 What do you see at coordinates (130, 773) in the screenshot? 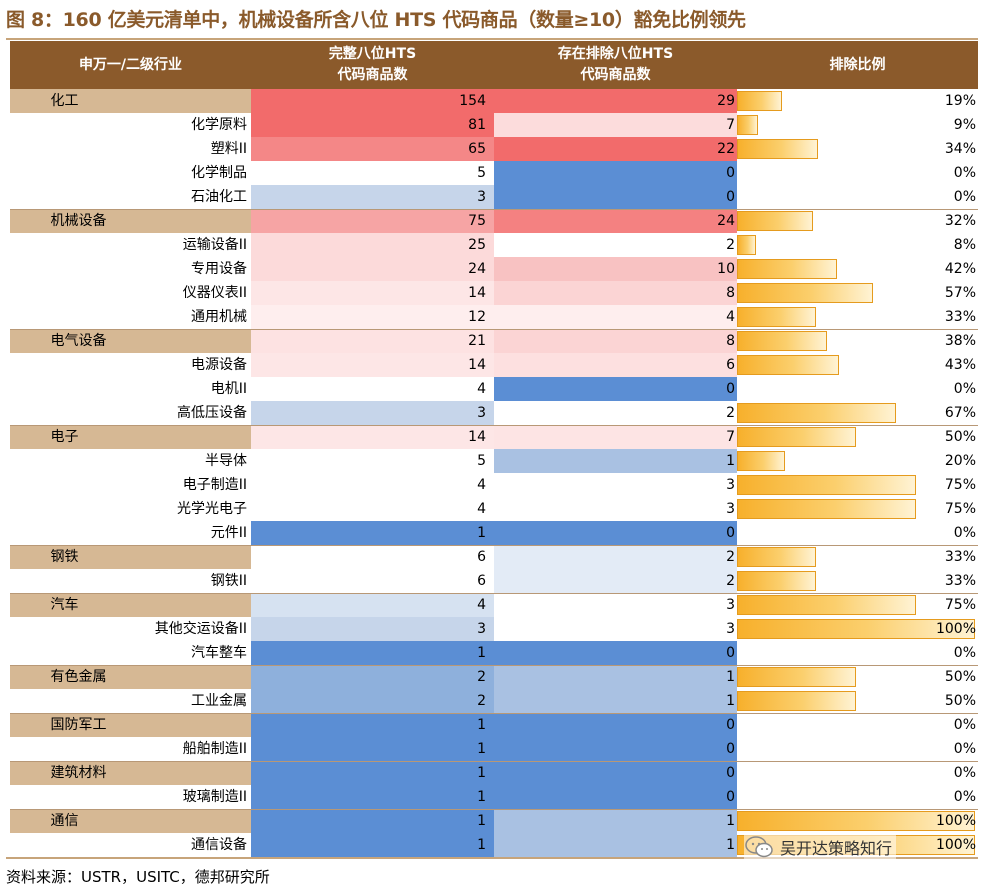
I see `industry-level1: 建筑材料` at bounding box center [130, 773].